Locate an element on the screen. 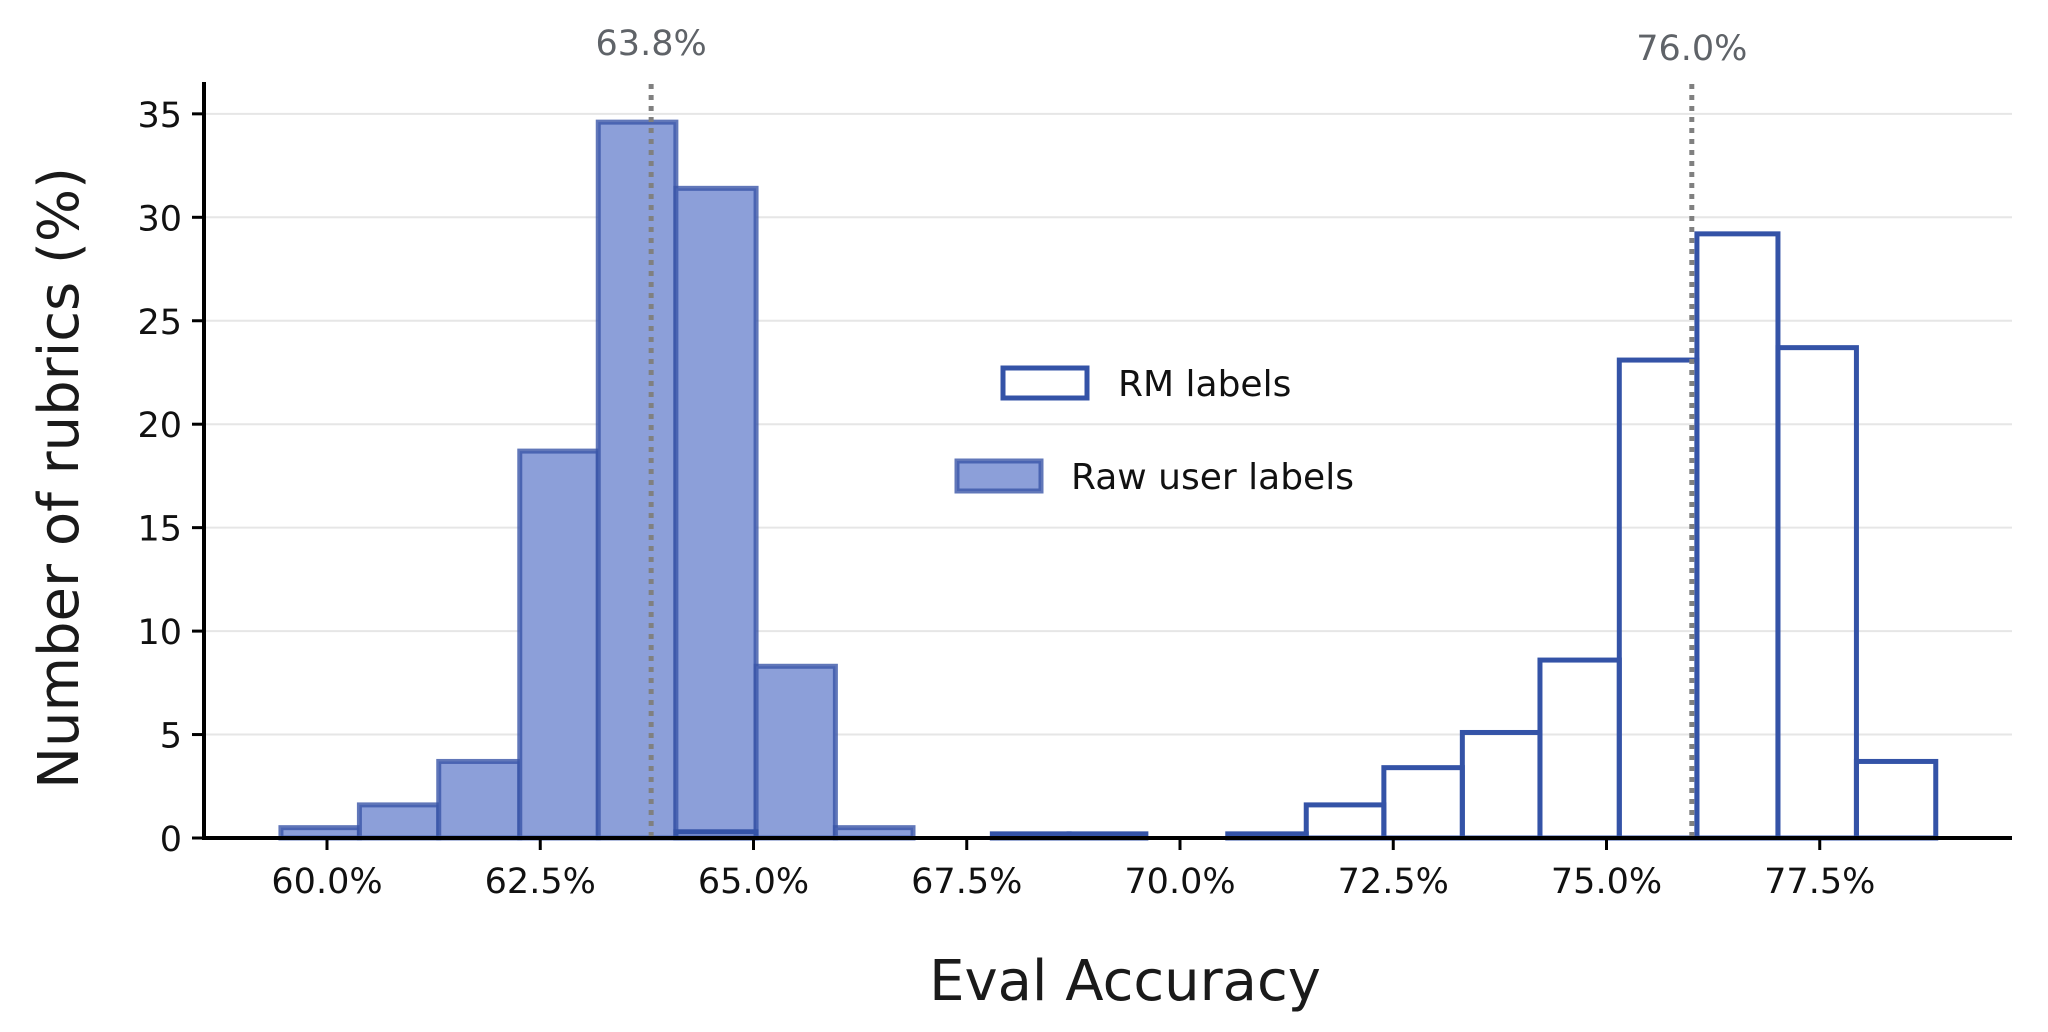 The image size is (2048, 1032). x-tick-label: 60.0% is located at coordinates (326, 882).